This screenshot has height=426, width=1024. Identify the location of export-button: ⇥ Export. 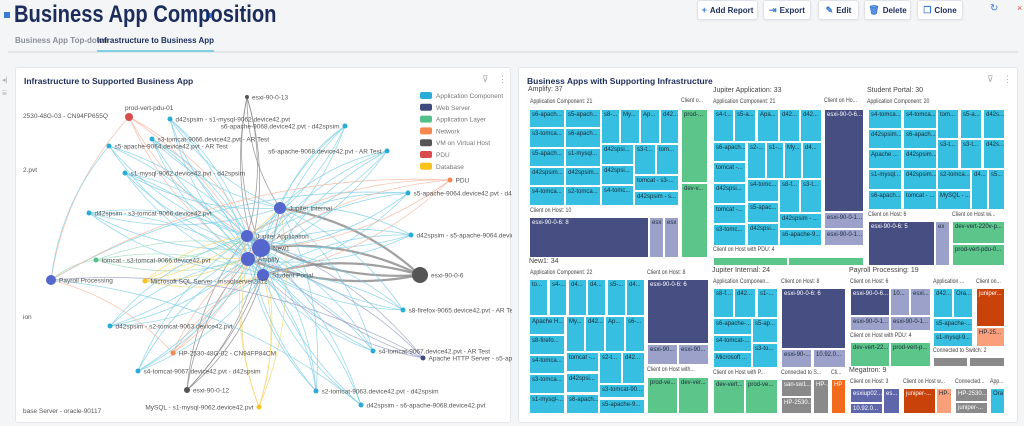
(787, 10).